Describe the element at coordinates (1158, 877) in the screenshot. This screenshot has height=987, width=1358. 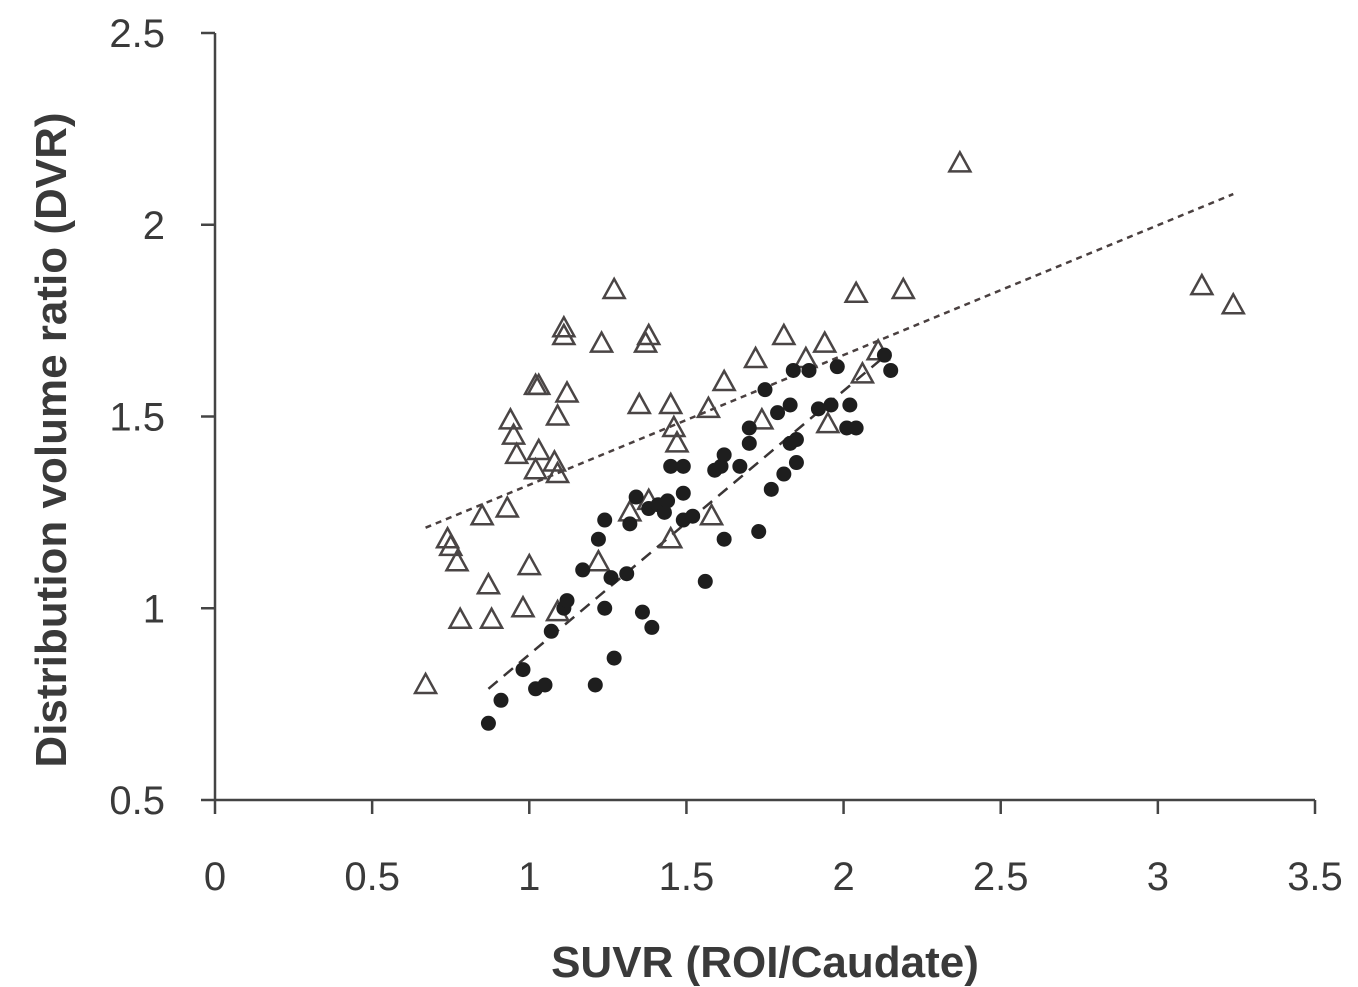
I see `x-tick-label: 3` at that location.